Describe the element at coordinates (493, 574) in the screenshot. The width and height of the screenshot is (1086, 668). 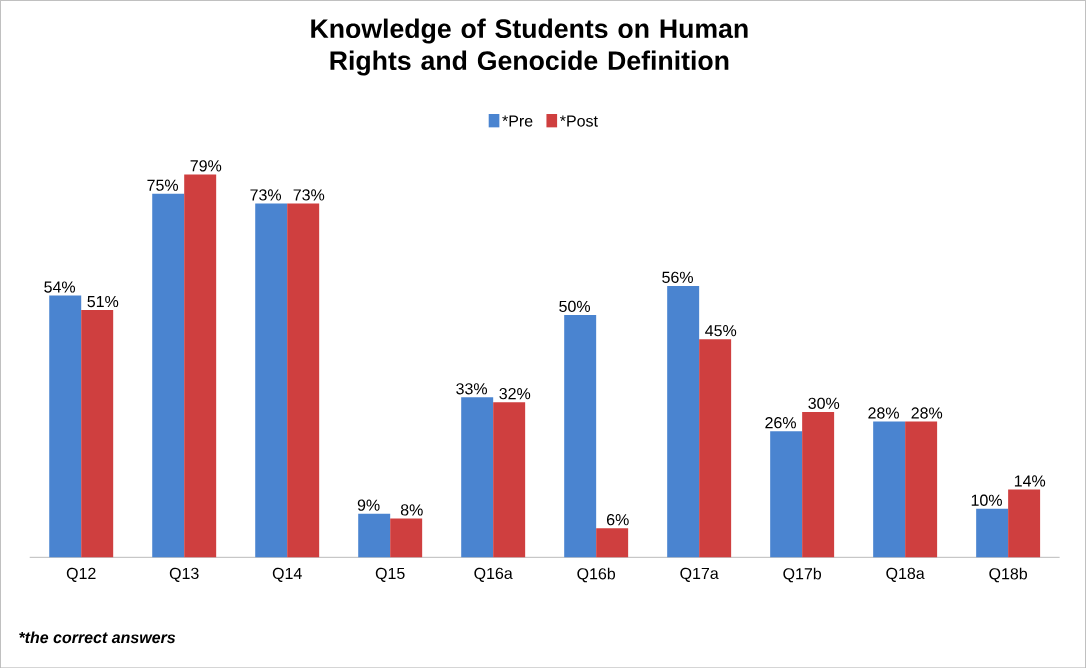
I see `x-tick-label: Q16a` at that location.